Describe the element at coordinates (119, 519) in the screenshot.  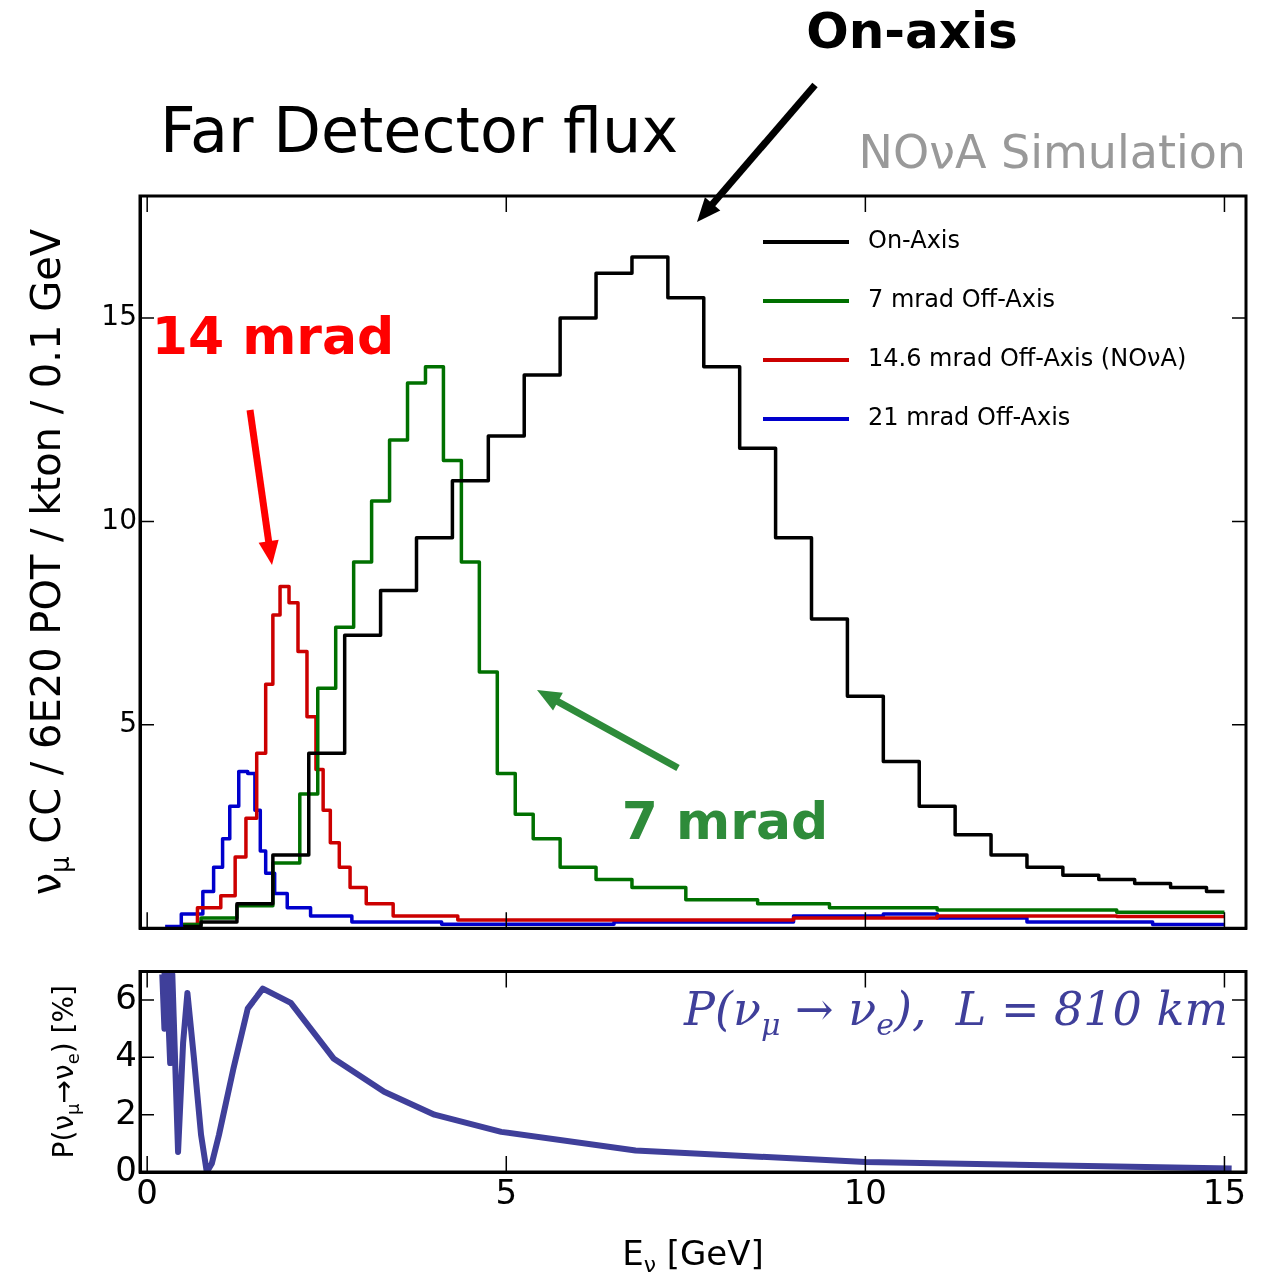
I see `y-tick-label: 10` at that location.